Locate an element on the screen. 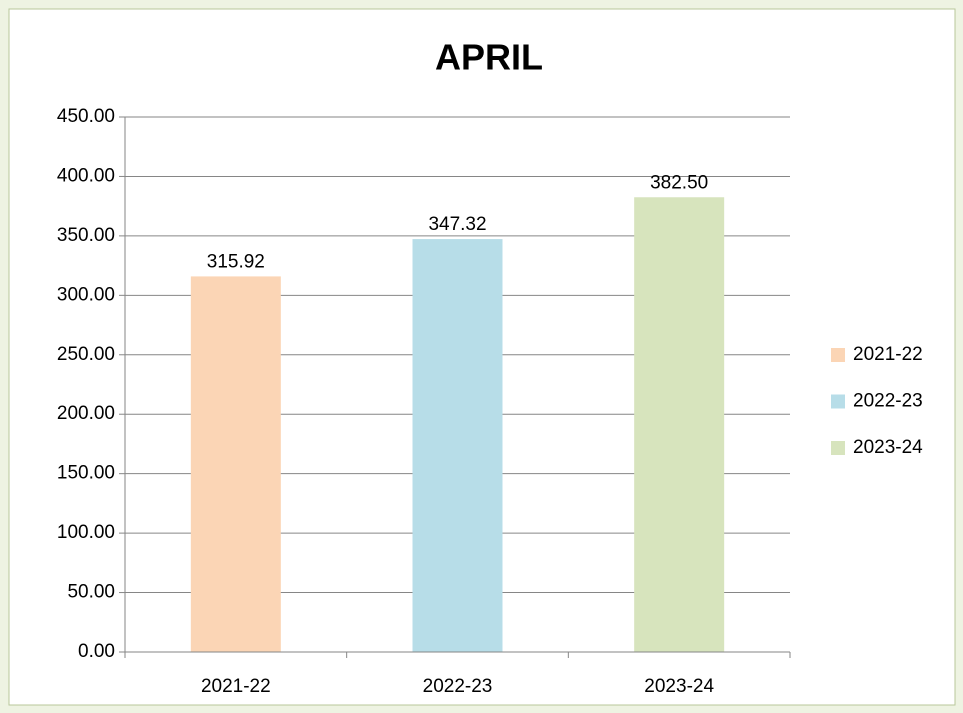  chart-title: APRIL is located at coordinates (489, 57).